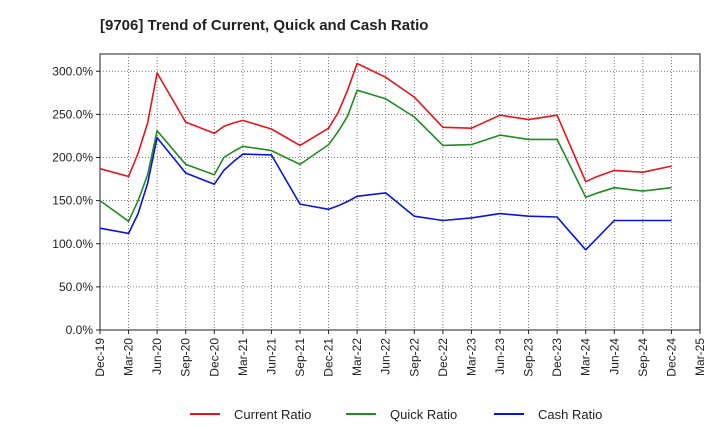 This screenshot has width=720, height=440. I want to click on x-tick-label: Dec-20, so click(214, 357).